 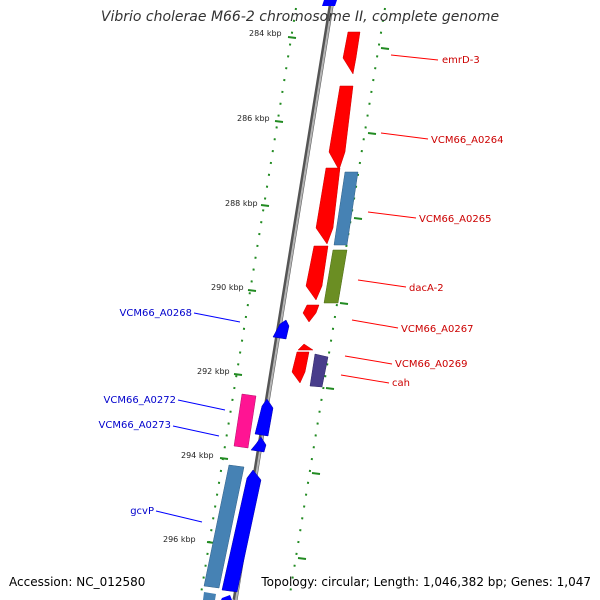 I want to click on scale-label: 296 kbp, so click(x=179, y=539).